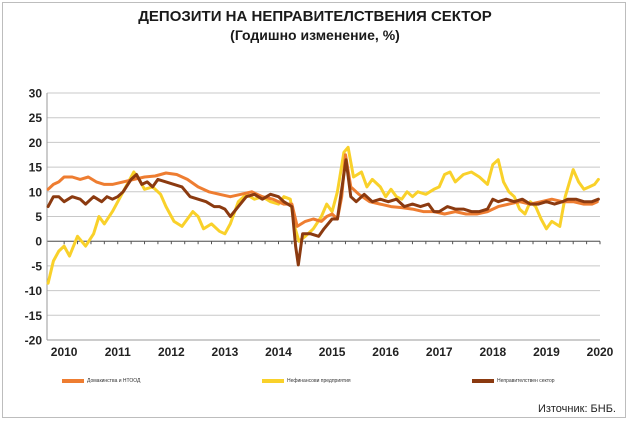  I want to click on y-tick-label: 15, so click(36, 168).